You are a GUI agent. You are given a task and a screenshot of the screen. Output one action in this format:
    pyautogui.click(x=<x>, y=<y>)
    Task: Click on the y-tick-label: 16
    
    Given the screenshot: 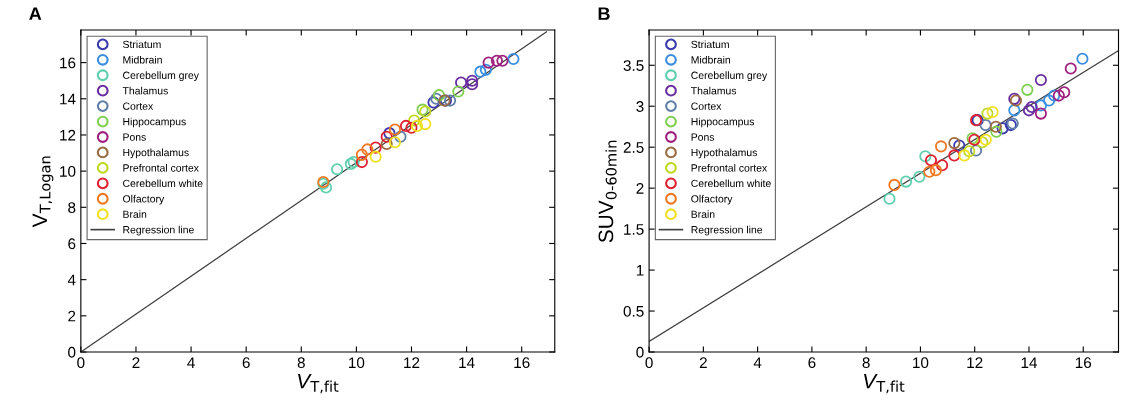 What is the action you would take?
    pyautogui.click(x=68, y=63)
    